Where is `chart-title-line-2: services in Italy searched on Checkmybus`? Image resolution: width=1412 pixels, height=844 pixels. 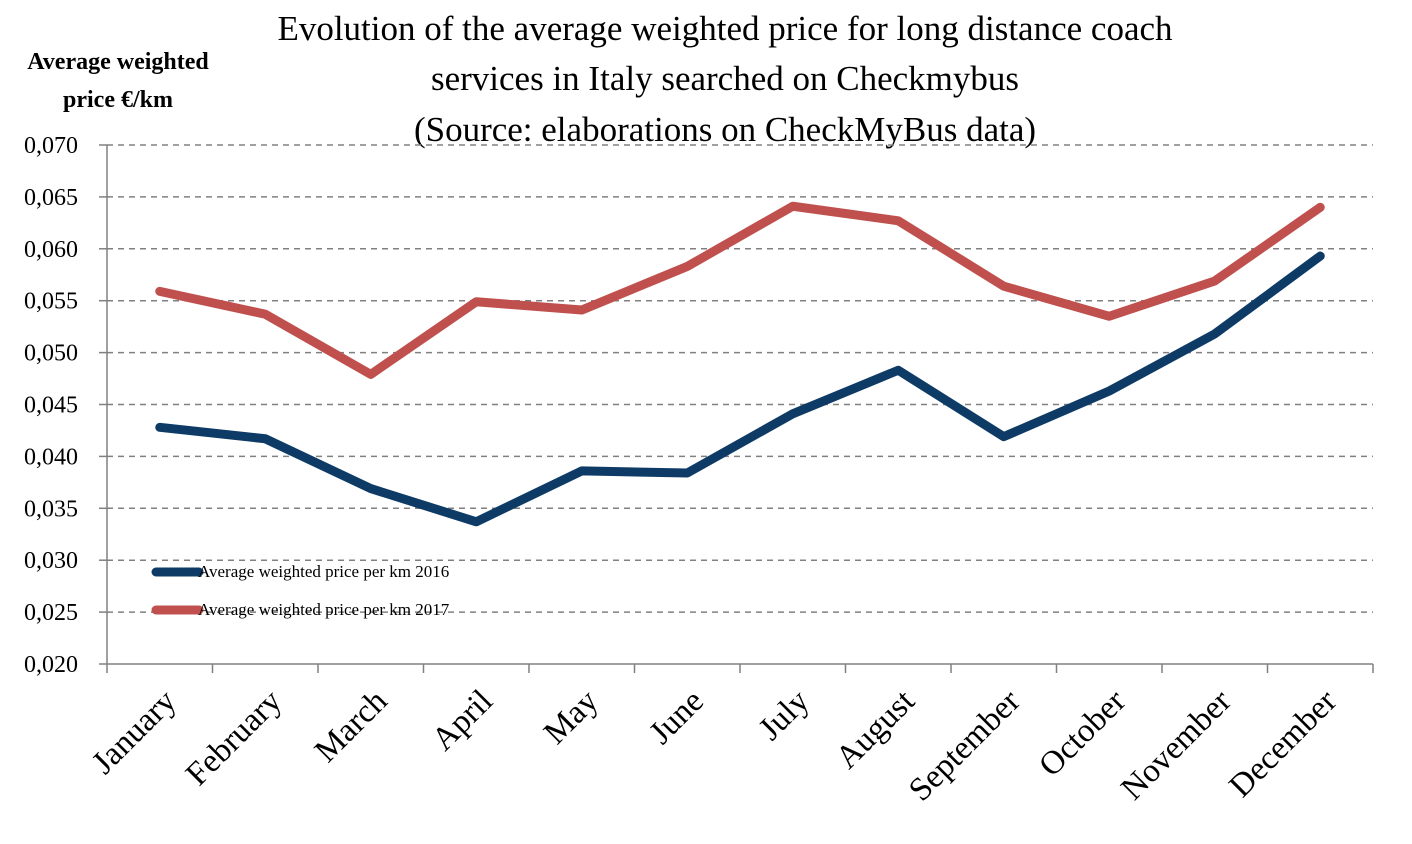
chart-title-line-2: services in Italy searched on Checkmybus is located at coordinates (725, 78).